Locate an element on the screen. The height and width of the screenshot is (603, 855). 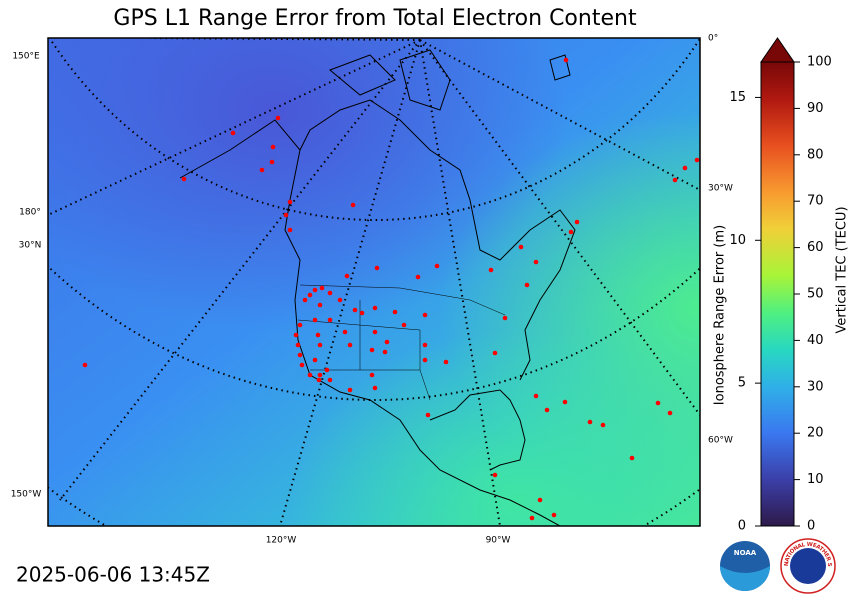
lon-label: 30°W is located at coordinates (720, 189).